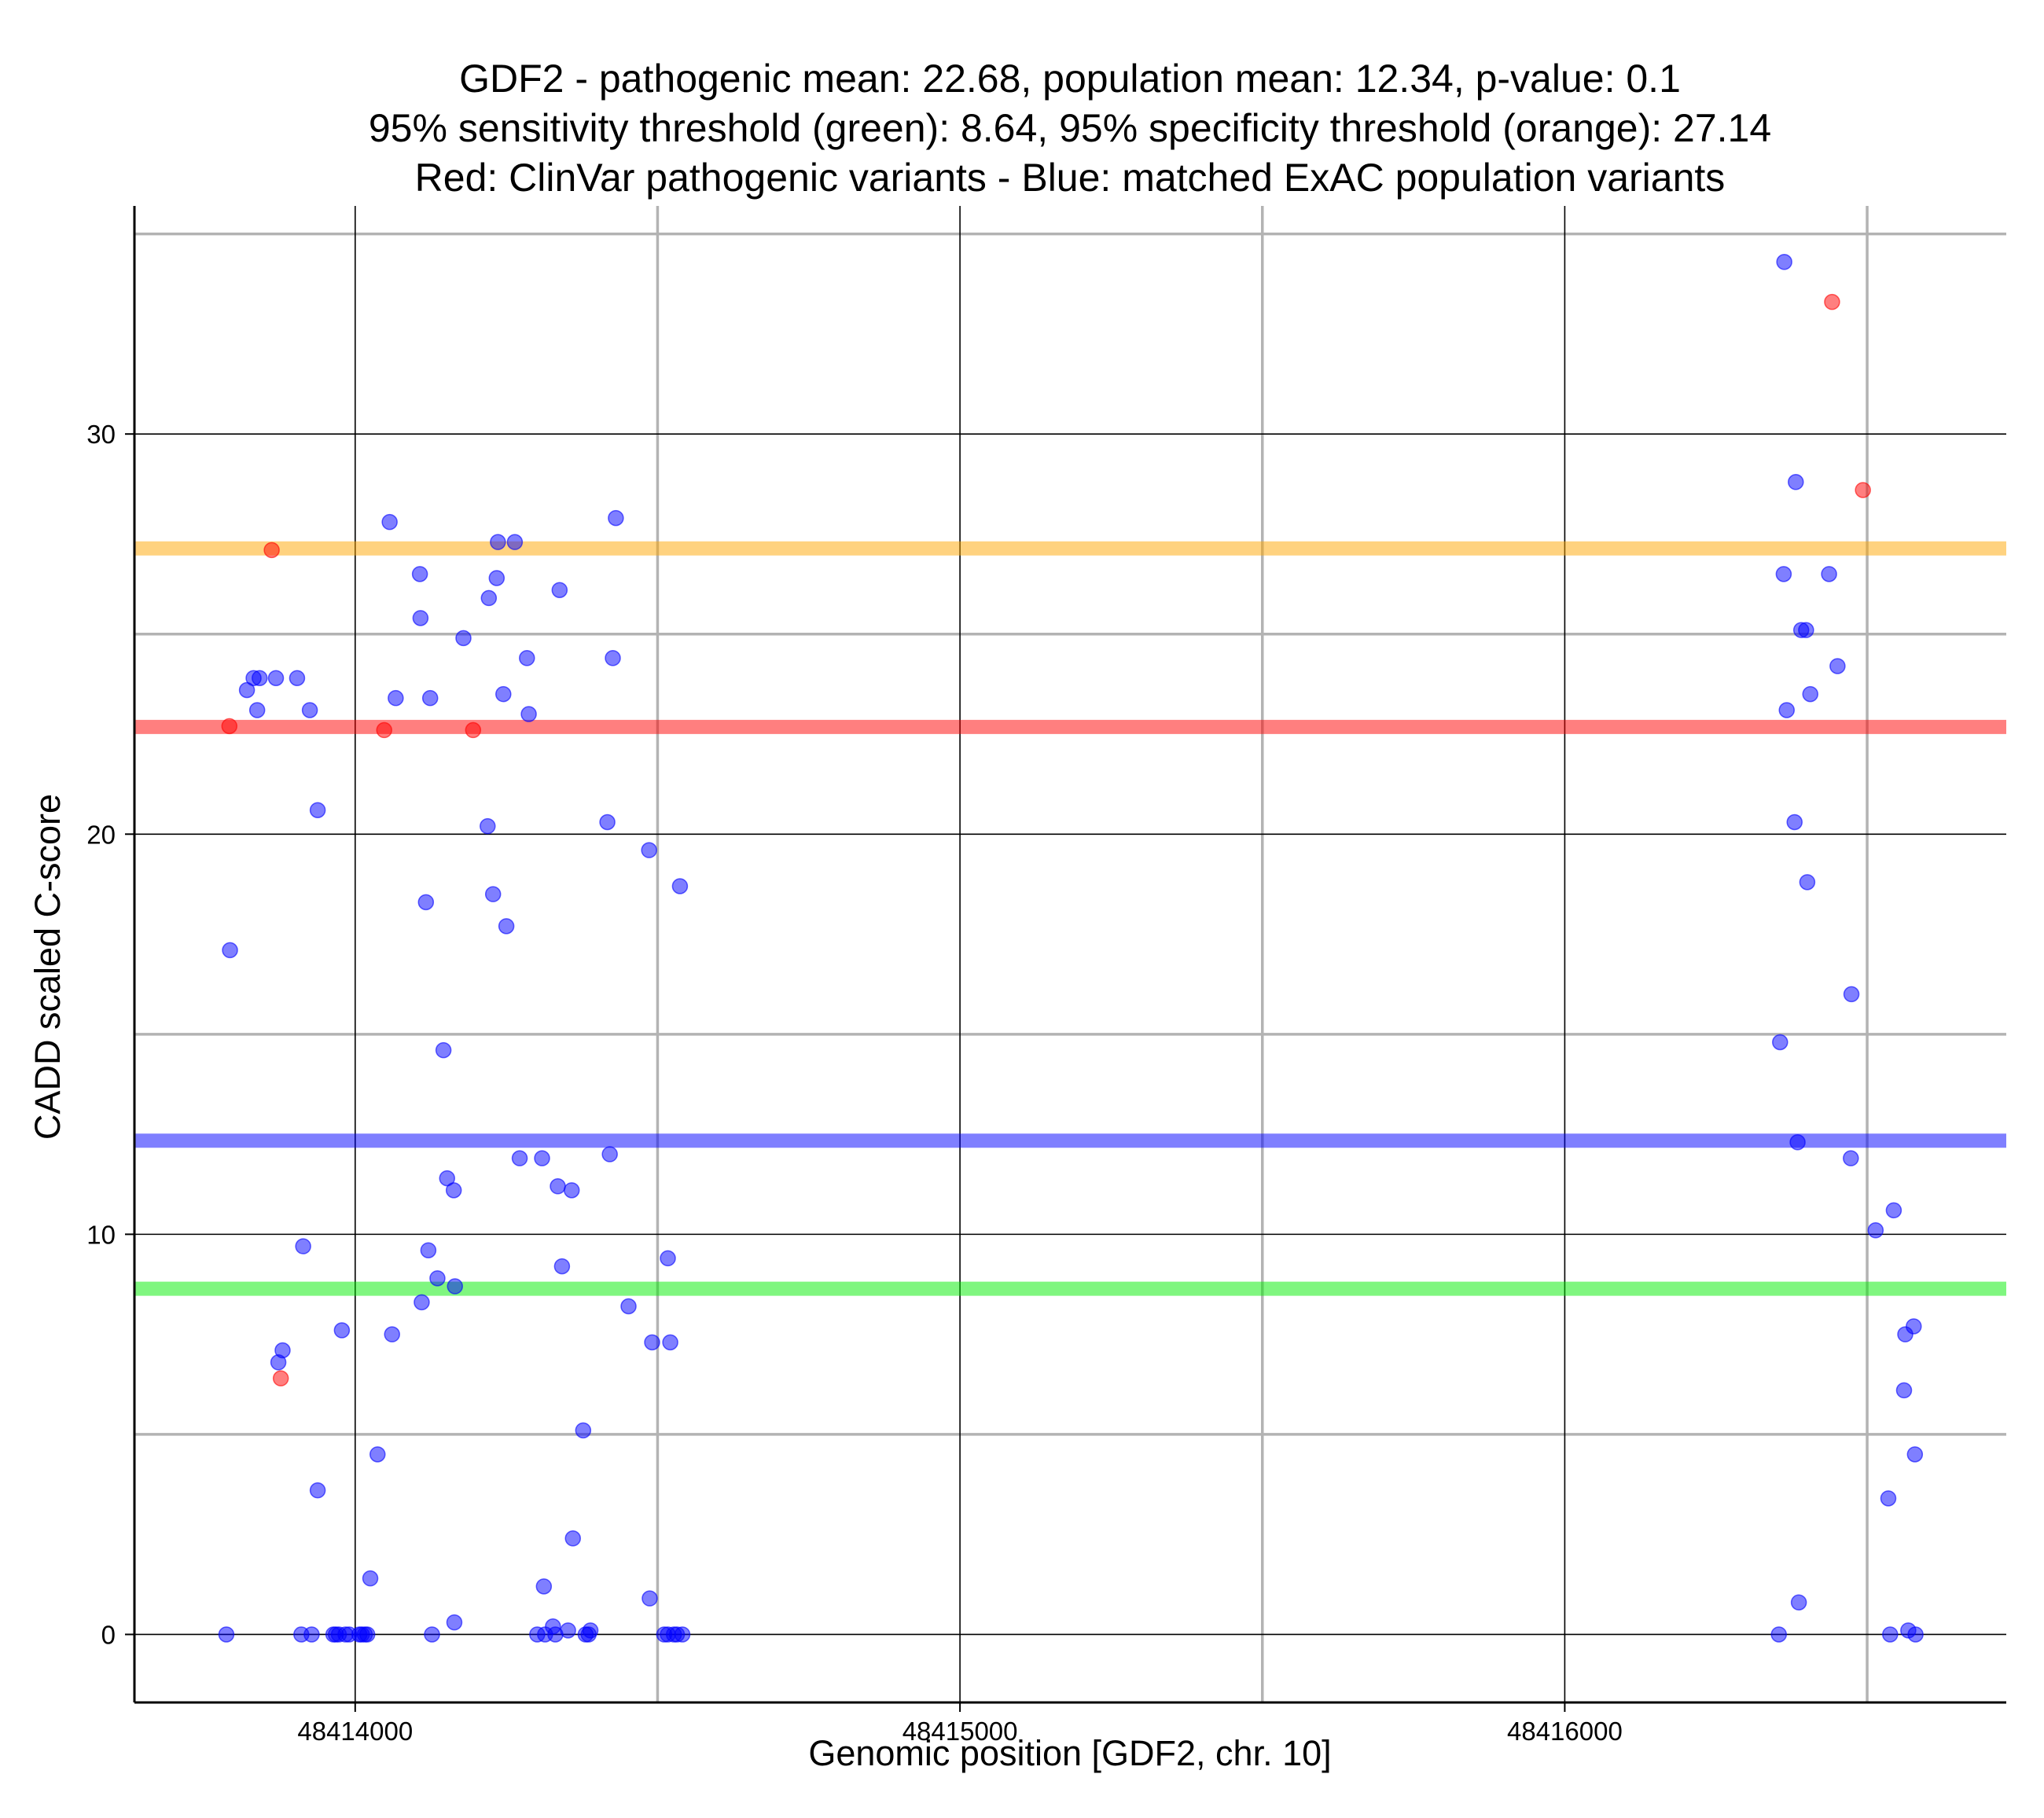 The height and width of the screenshot is (1818, 2044). What do you see at coordinates (48, 967) in the screenshot?
I see `y-axis-title: CADD scaled C-score` at bounding box center [48, 967].